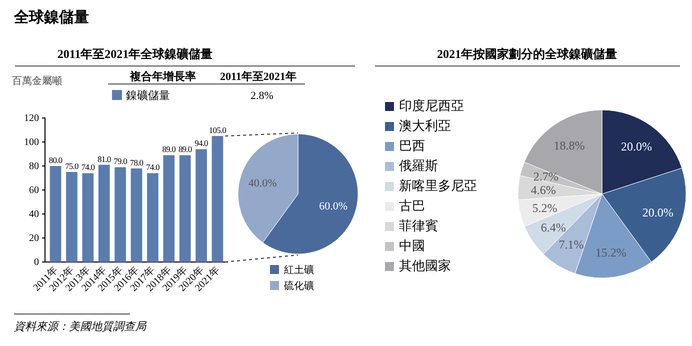  What do you see at coordinates (299, 270) in the screenshot?
I see `legend-label: 紅土礦` at bounding box center [299, 270].